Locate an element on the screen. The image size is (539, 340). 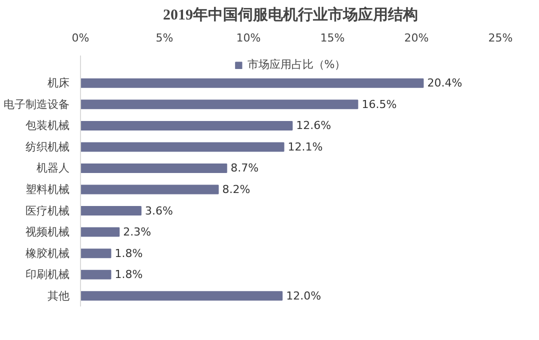
data-label: 20.4% is located at coordinates (444, 83).